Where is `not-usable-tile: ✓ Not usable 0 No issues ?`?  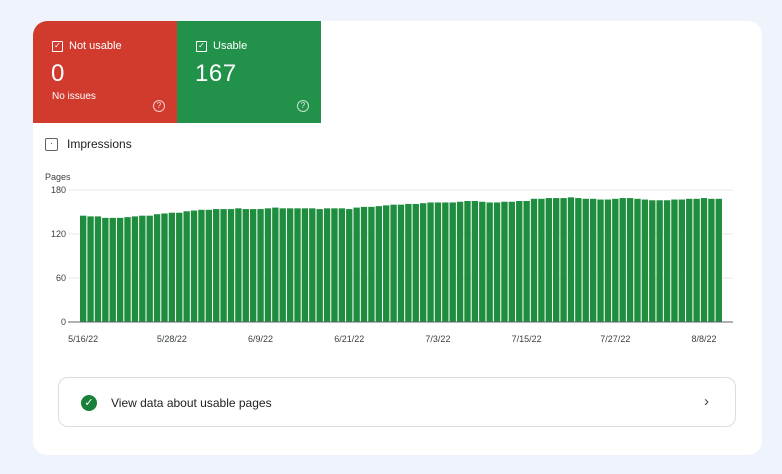 not-usable-tile: ✓ Not usable 0 No issues ? is located at coordinates (105, 72).